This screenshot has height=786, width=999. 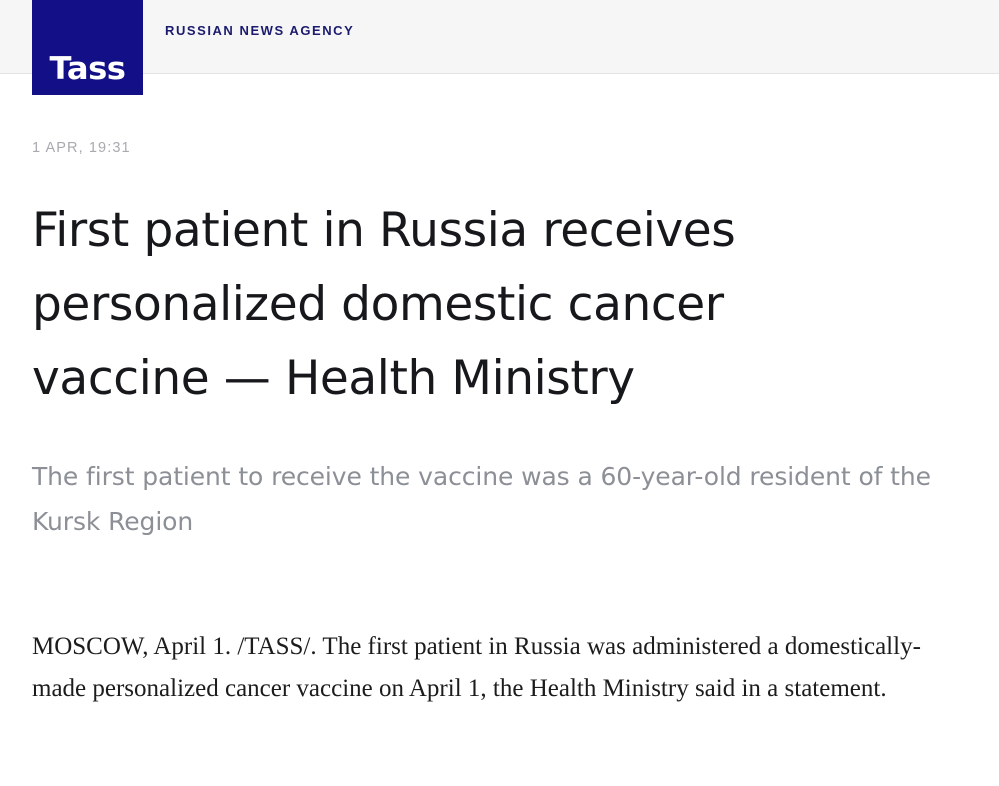 I want to click on site-header, so click(x=499, y=37).